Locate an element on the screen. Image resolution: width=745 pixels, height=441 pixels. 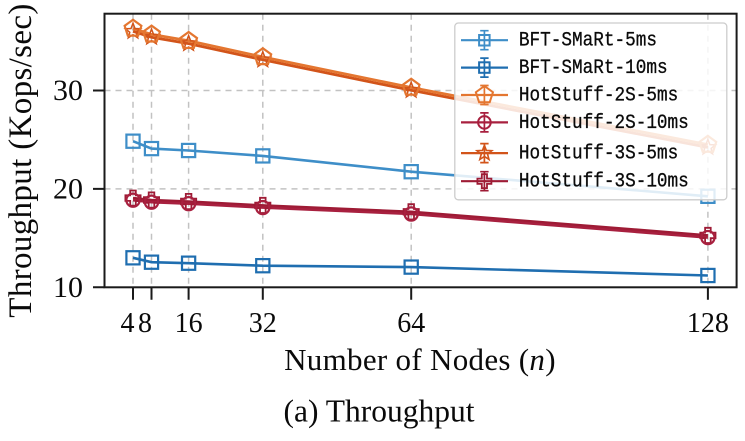
svg-text: 128 is located at coordinates (708, 323).